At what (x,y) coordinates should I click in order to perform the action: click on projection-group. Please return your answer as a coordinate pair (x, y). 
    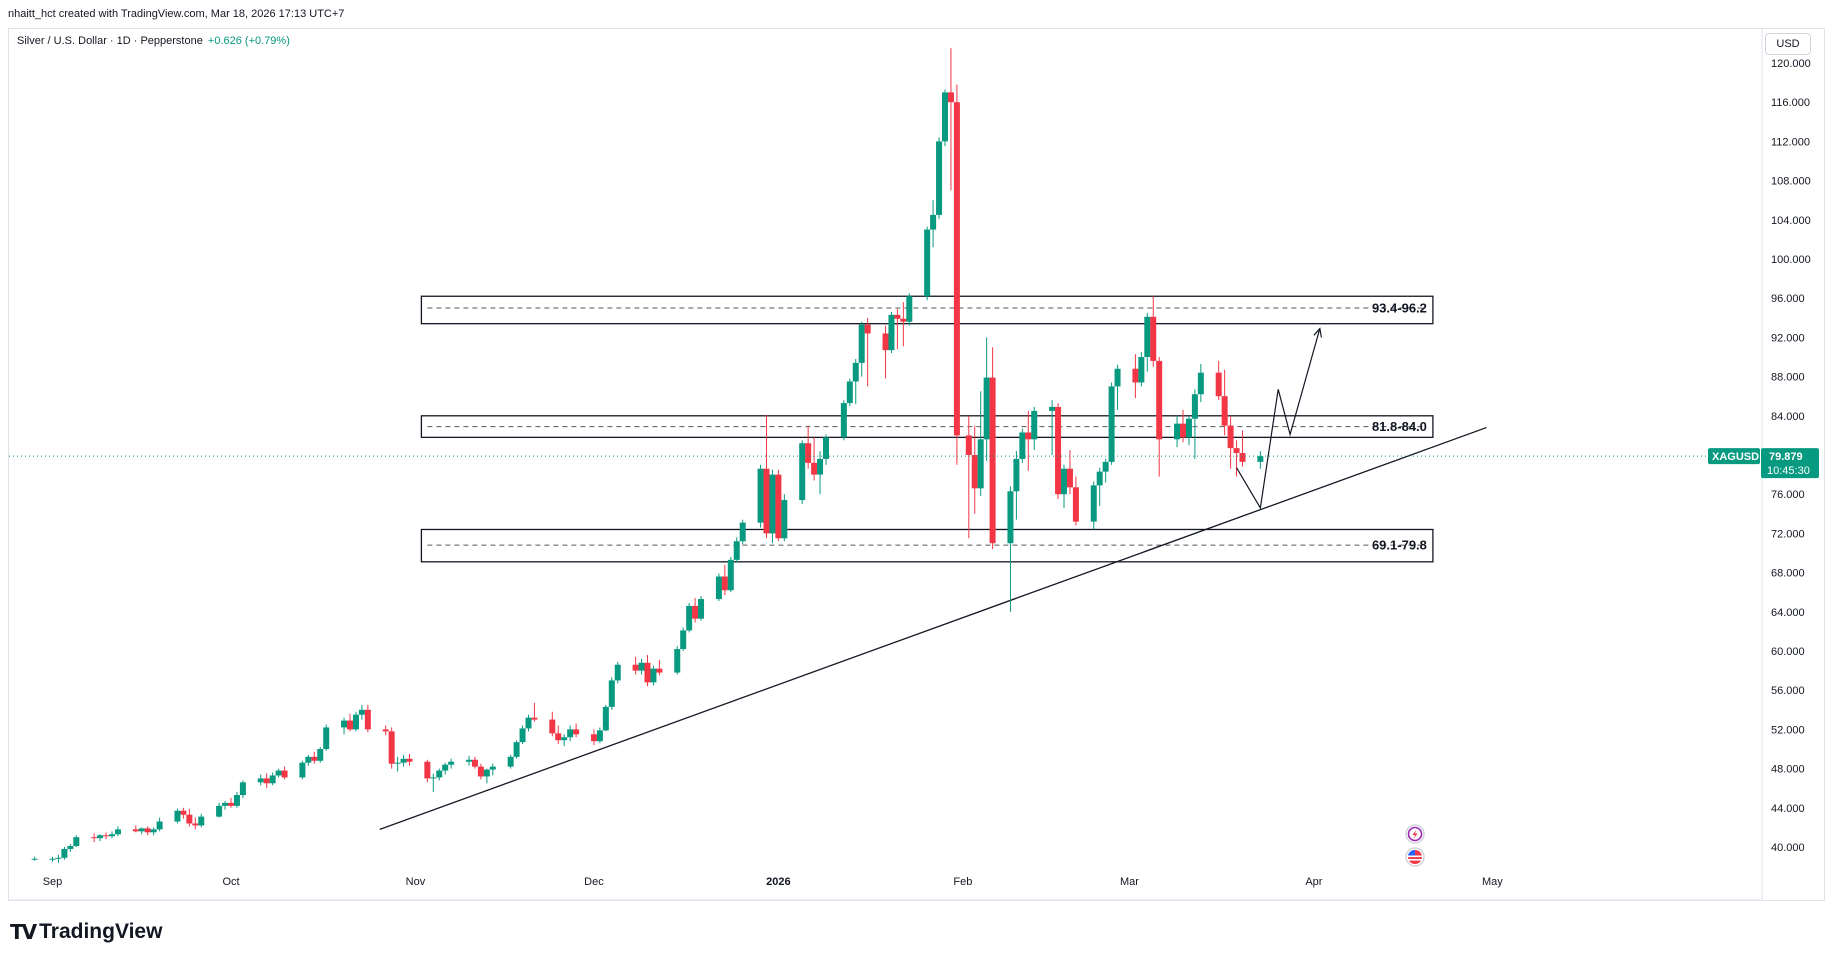
    Looking at the image, I should click on (1279, 418).